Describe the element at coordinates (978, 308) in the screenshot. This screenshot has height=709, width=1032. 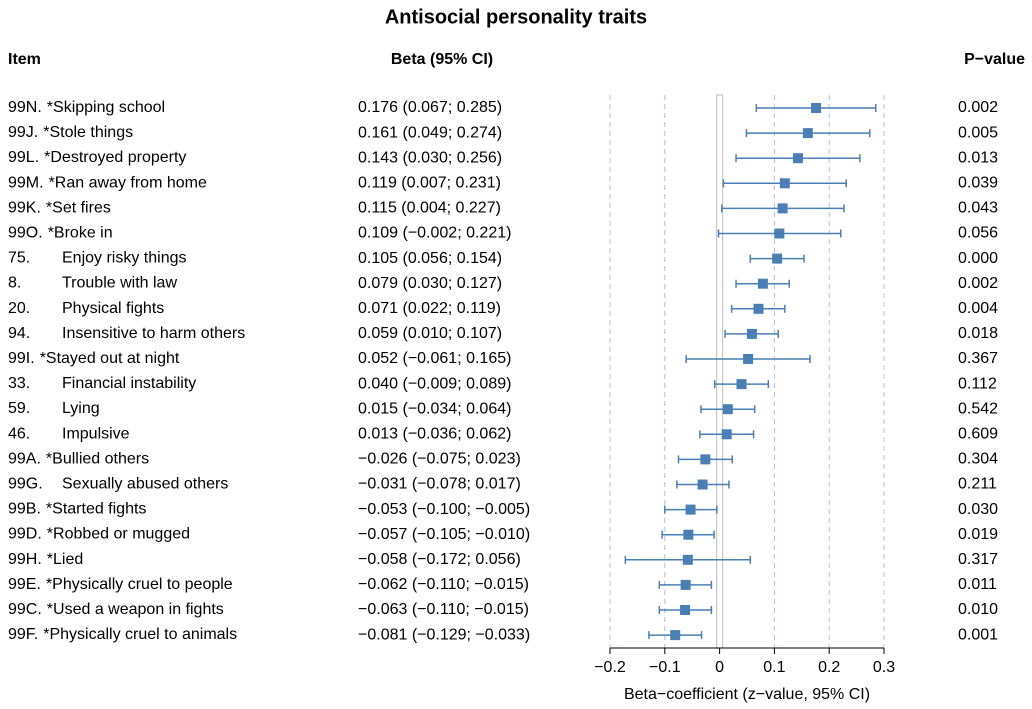
I see `p-value: 0.004` at that location.